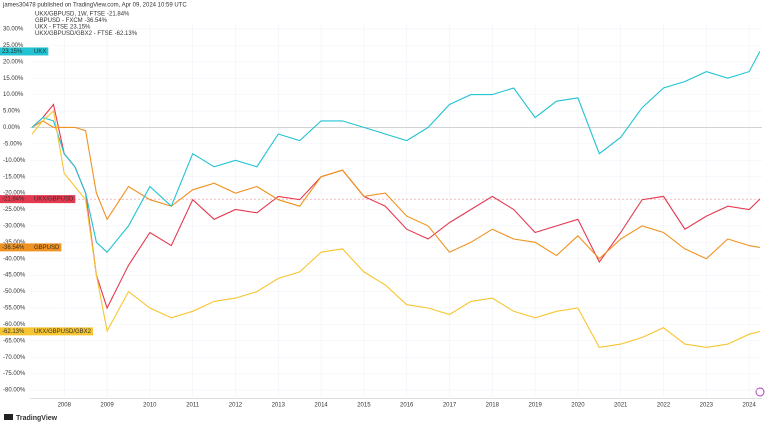 The height and width of the screenshot is (426, 768). I want to click on y-tick-label: -55.00%, so click(14, 309).